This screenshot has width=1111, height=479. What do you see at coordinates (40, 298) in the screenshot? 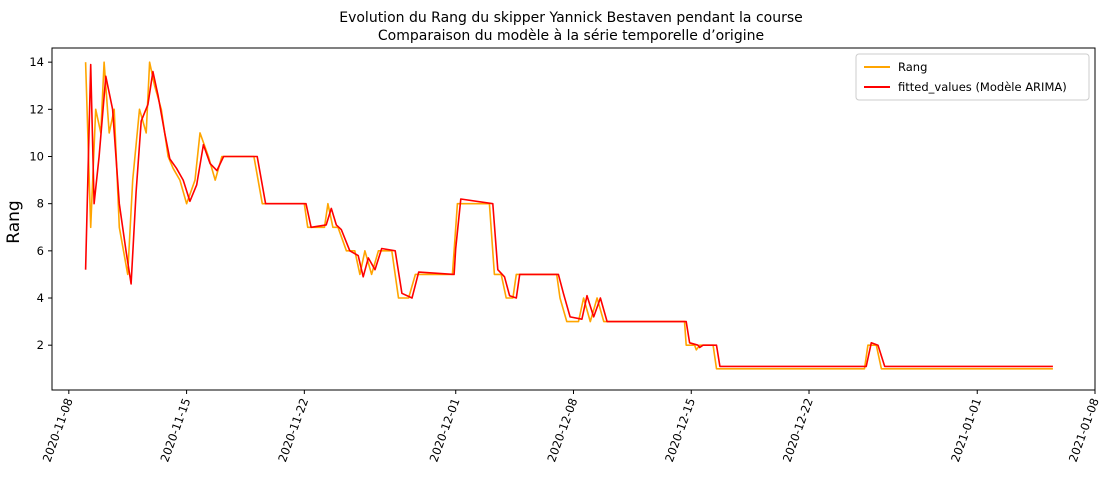
I see `y-tick-label: 4` at bounding box center [40, 298].